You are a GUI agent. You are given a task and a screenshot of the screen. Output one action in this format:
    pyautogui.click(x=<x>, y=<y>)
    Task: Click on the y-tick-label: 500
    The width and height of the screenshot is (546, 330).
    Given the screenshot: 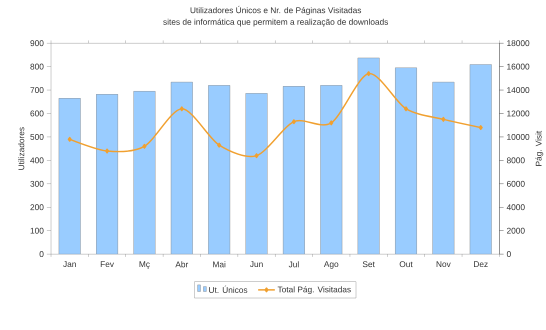 What is the action you would take?
    pyautogui.click(x=37, y=137)
    